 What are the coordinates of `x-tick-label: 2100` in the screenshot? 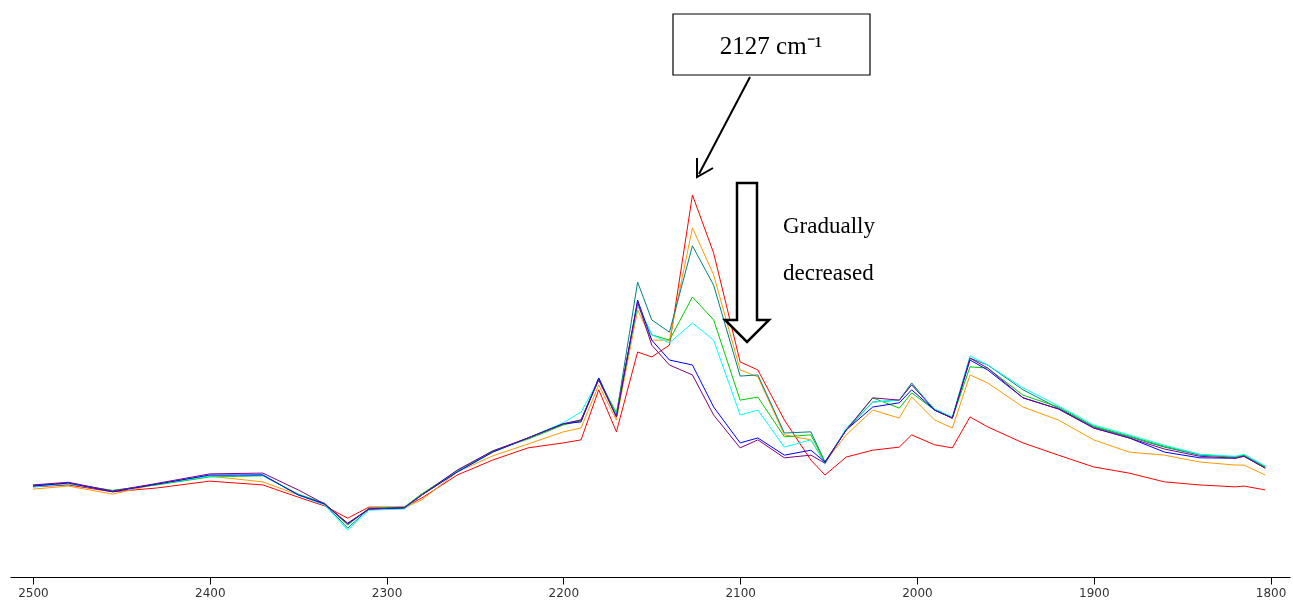 It's located at (740, 592).